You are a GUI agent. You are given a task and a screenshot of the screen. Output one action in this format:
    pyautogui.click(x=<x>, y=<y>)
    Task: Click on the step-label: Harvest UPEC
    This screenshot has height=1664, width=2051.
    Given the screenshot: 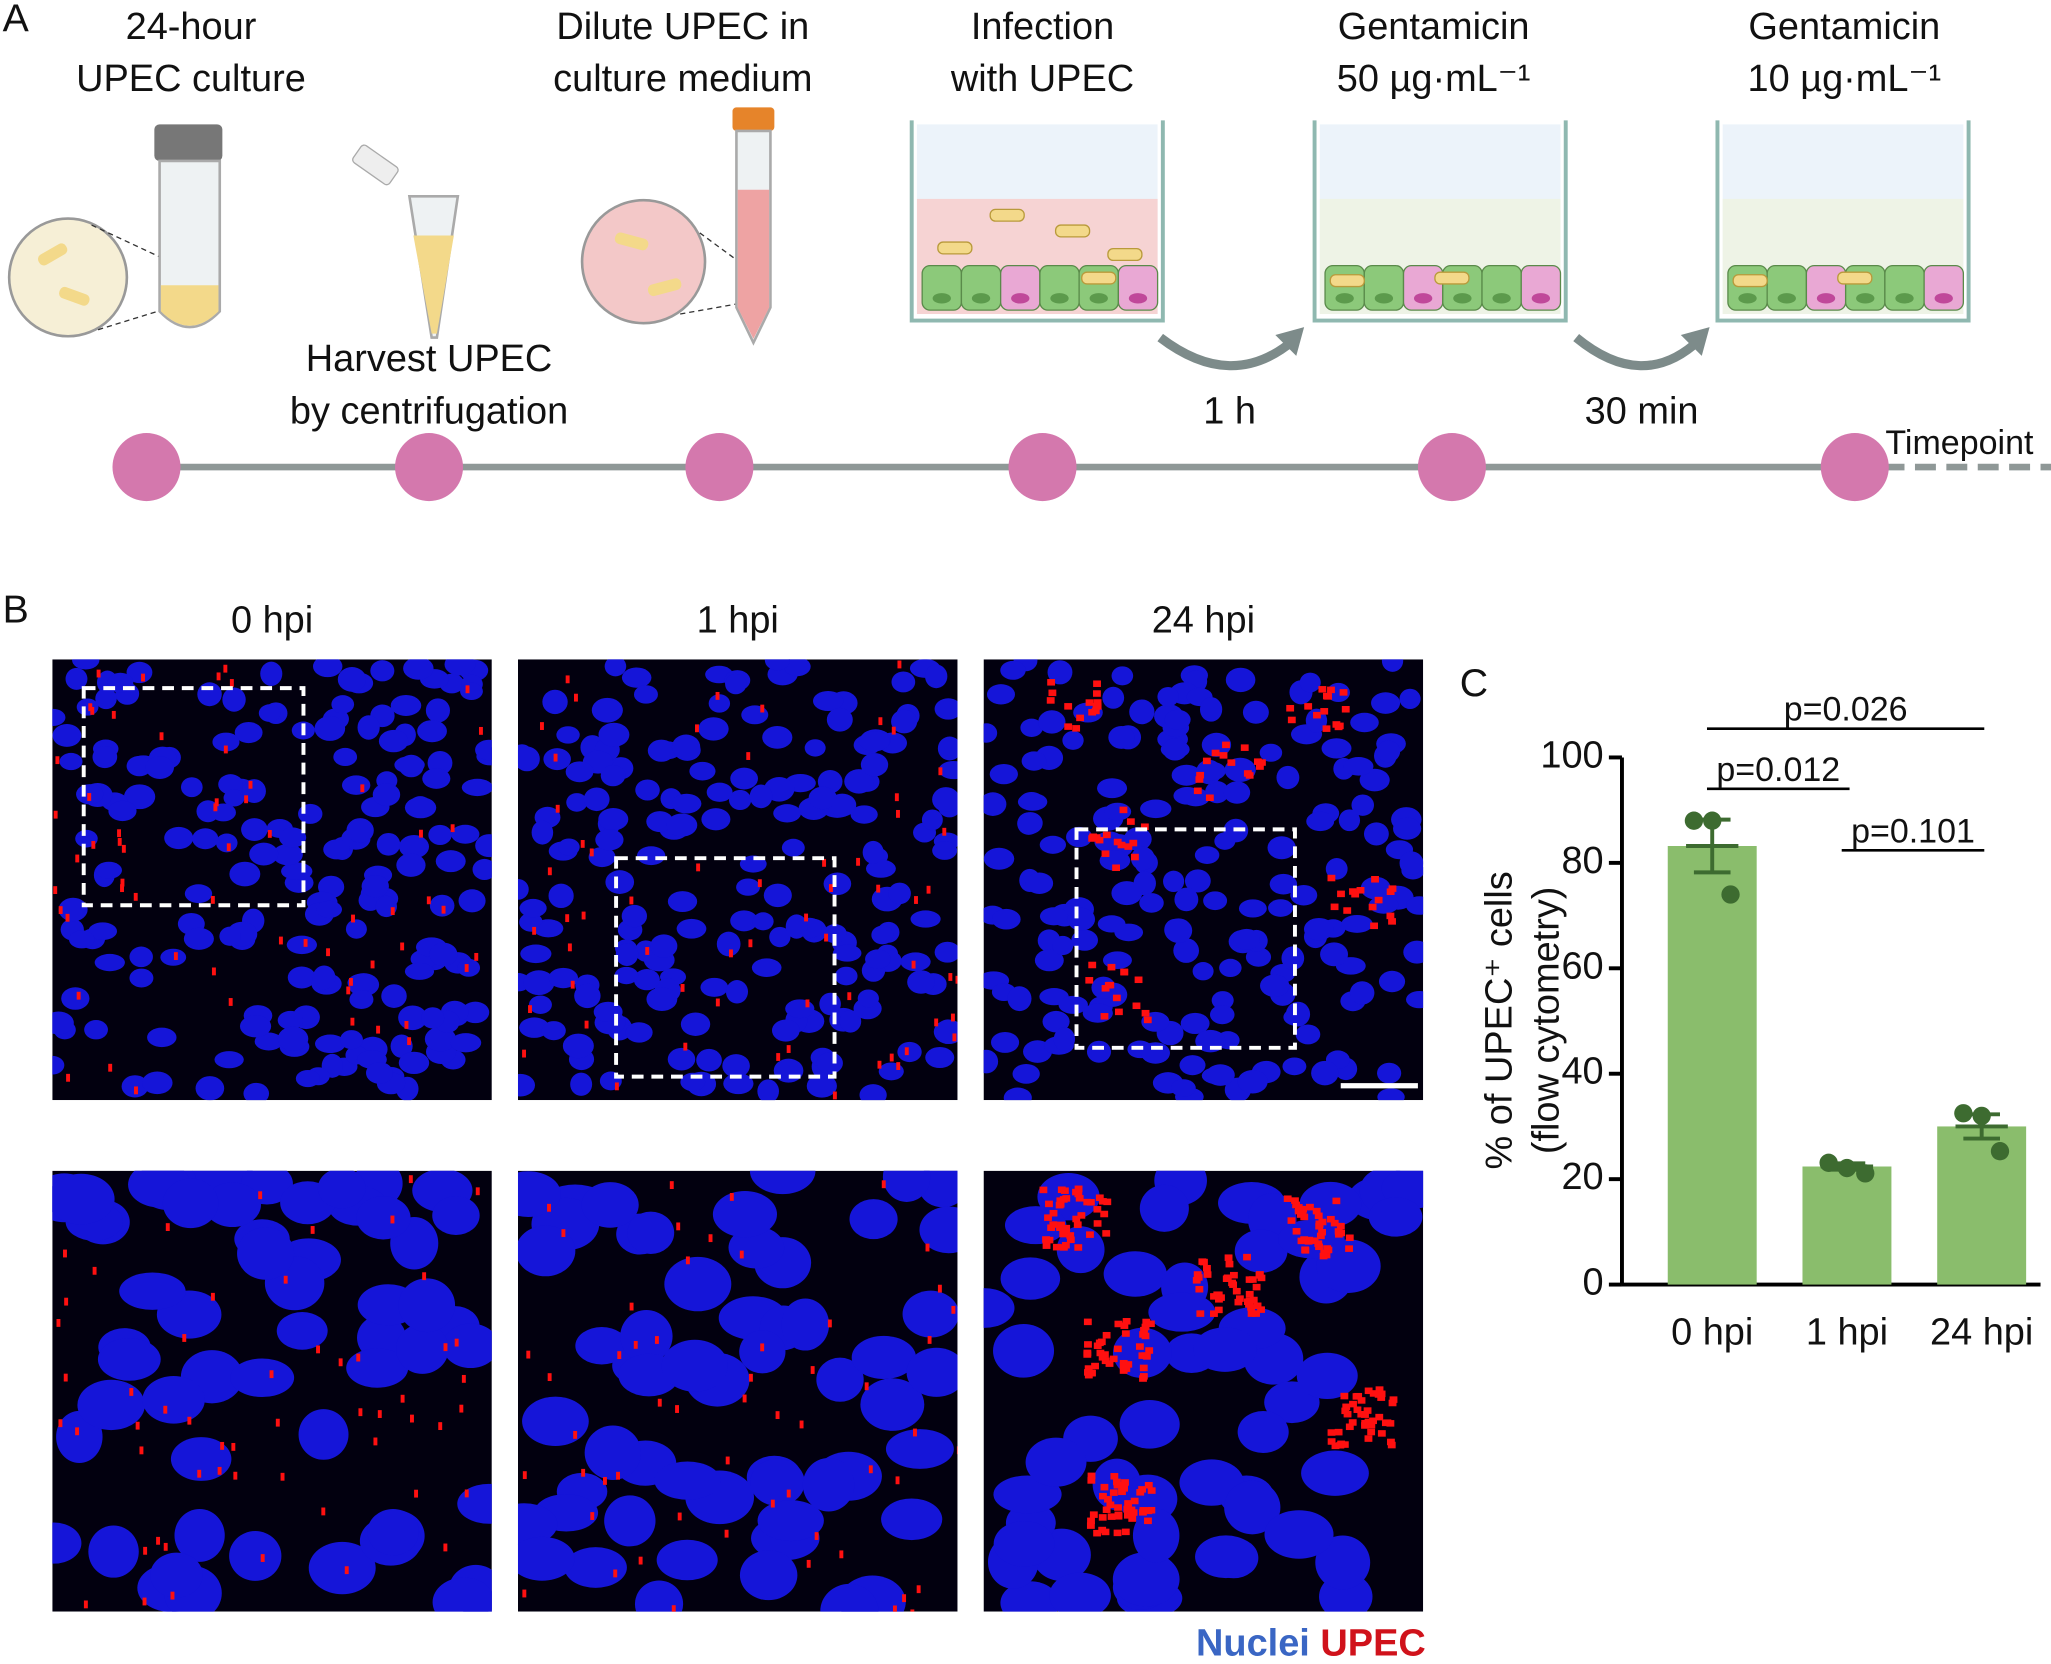 What is the action you would take?
    pyautogui.click(x=429, y=359)
    